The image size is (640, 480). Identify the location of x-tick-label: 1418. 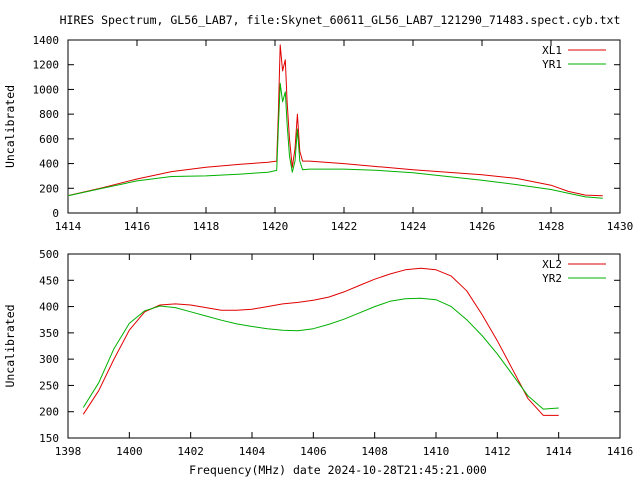
(206, 226).